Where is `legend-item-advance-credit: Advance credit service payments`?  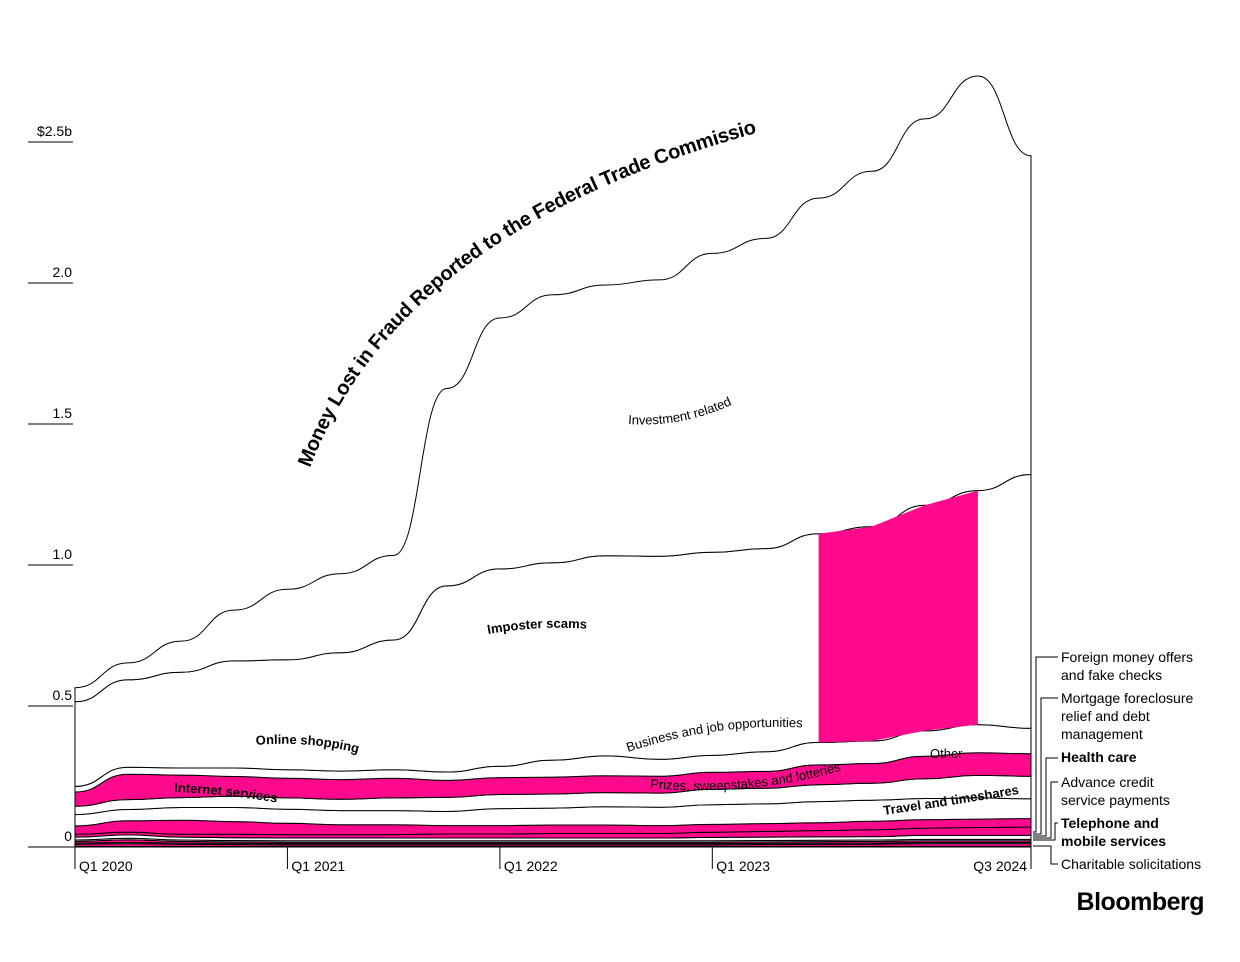 legend-item-advance-credit: Advance credit service payments is located at coordinates (1115, 791).